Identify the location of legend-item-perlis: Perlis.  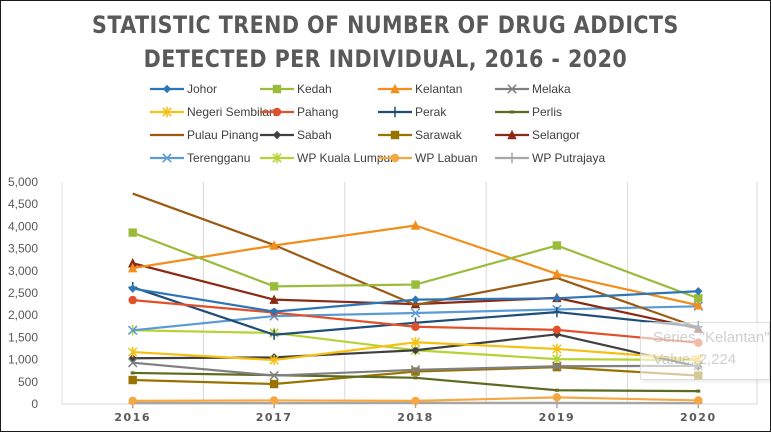
(528, 112).